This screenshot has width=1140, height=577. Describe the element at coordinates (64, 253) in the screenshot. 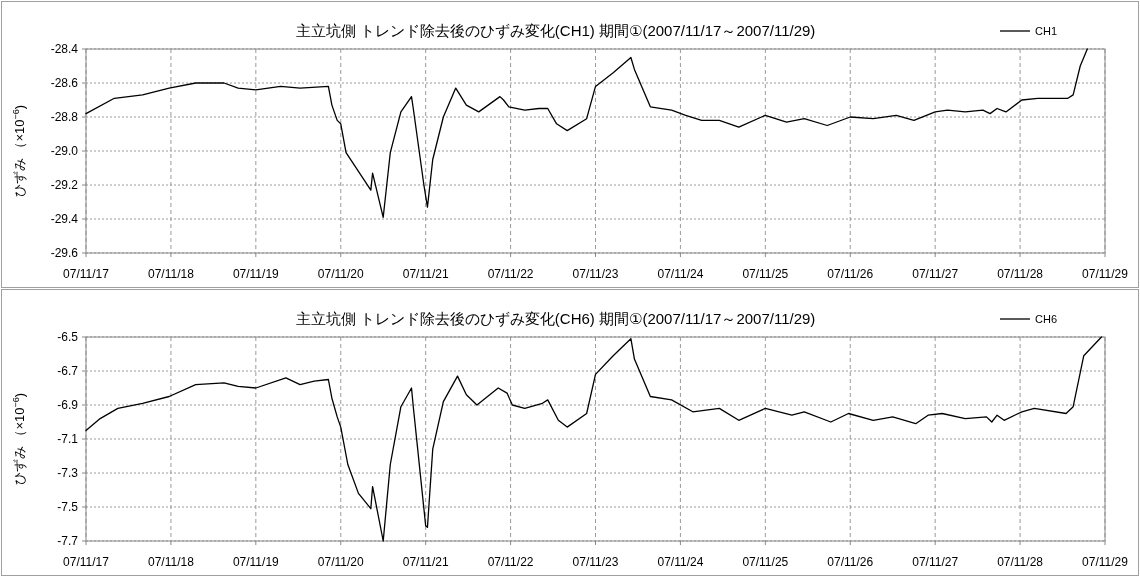

I see `y-tick-label: -29.6` at that location.